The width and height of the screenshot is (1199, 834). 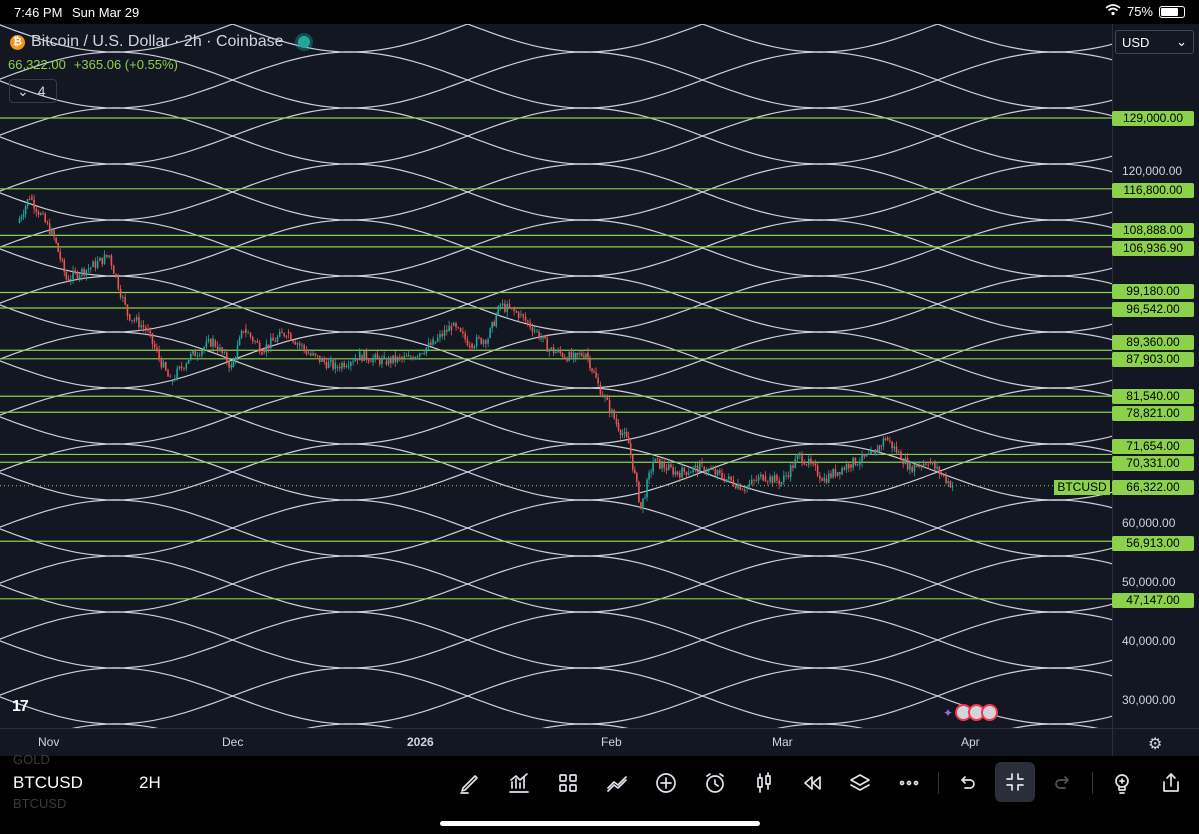 What do you see at coordinates (31, 759) in the screenshot?
I see `previous-symbol: GOLD` at bounding box center [31, 759].